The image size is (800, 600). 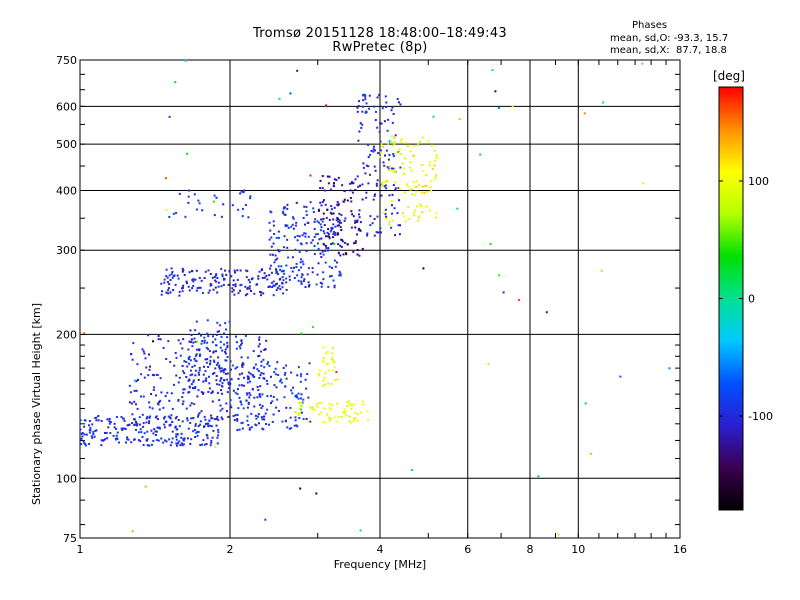 What do you see at coordinates (66, 250) in the screenshot?
I see `y-tick-label: 300` at bounding box center [66, 250].